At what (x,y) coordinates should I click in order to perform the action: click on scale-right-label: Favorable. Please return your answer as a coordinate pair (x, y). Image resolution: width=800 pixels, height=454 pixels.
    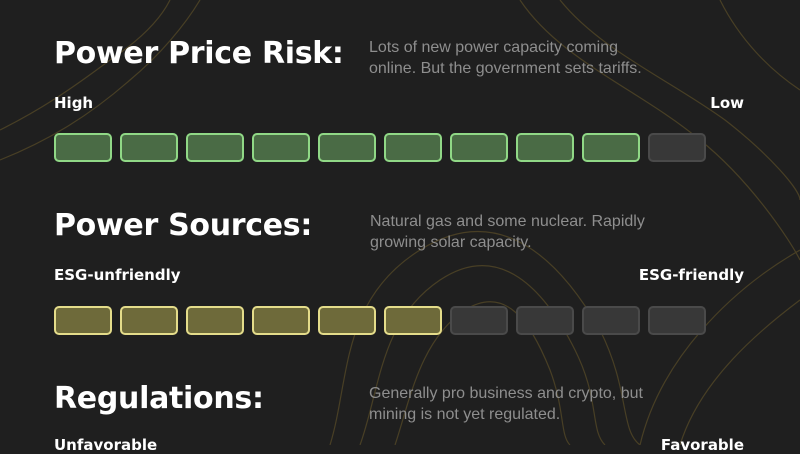
    Looking at the image, I should click on (702, 445).